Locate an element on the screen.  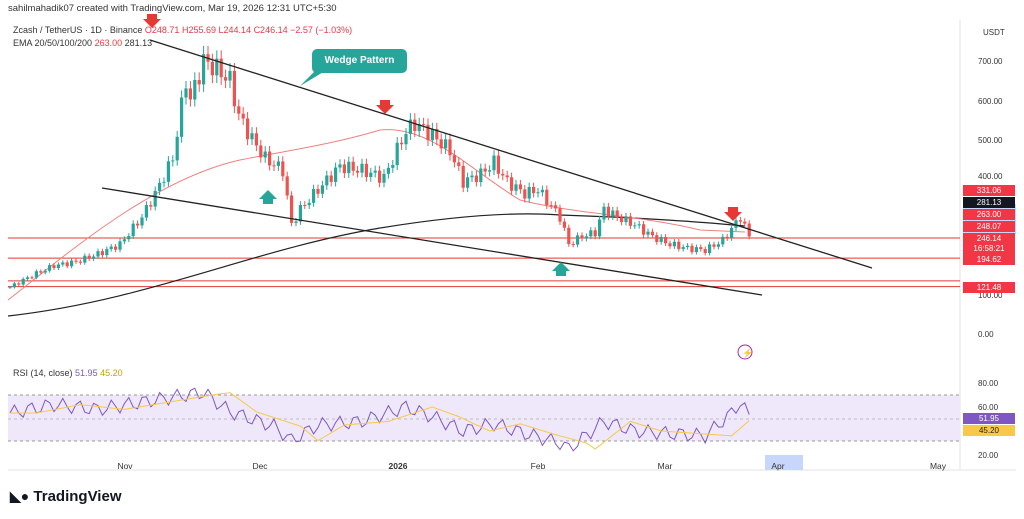
rsi-legend: RSI (14, close) 51.95 45.20 is located at coordinates (68, 373).